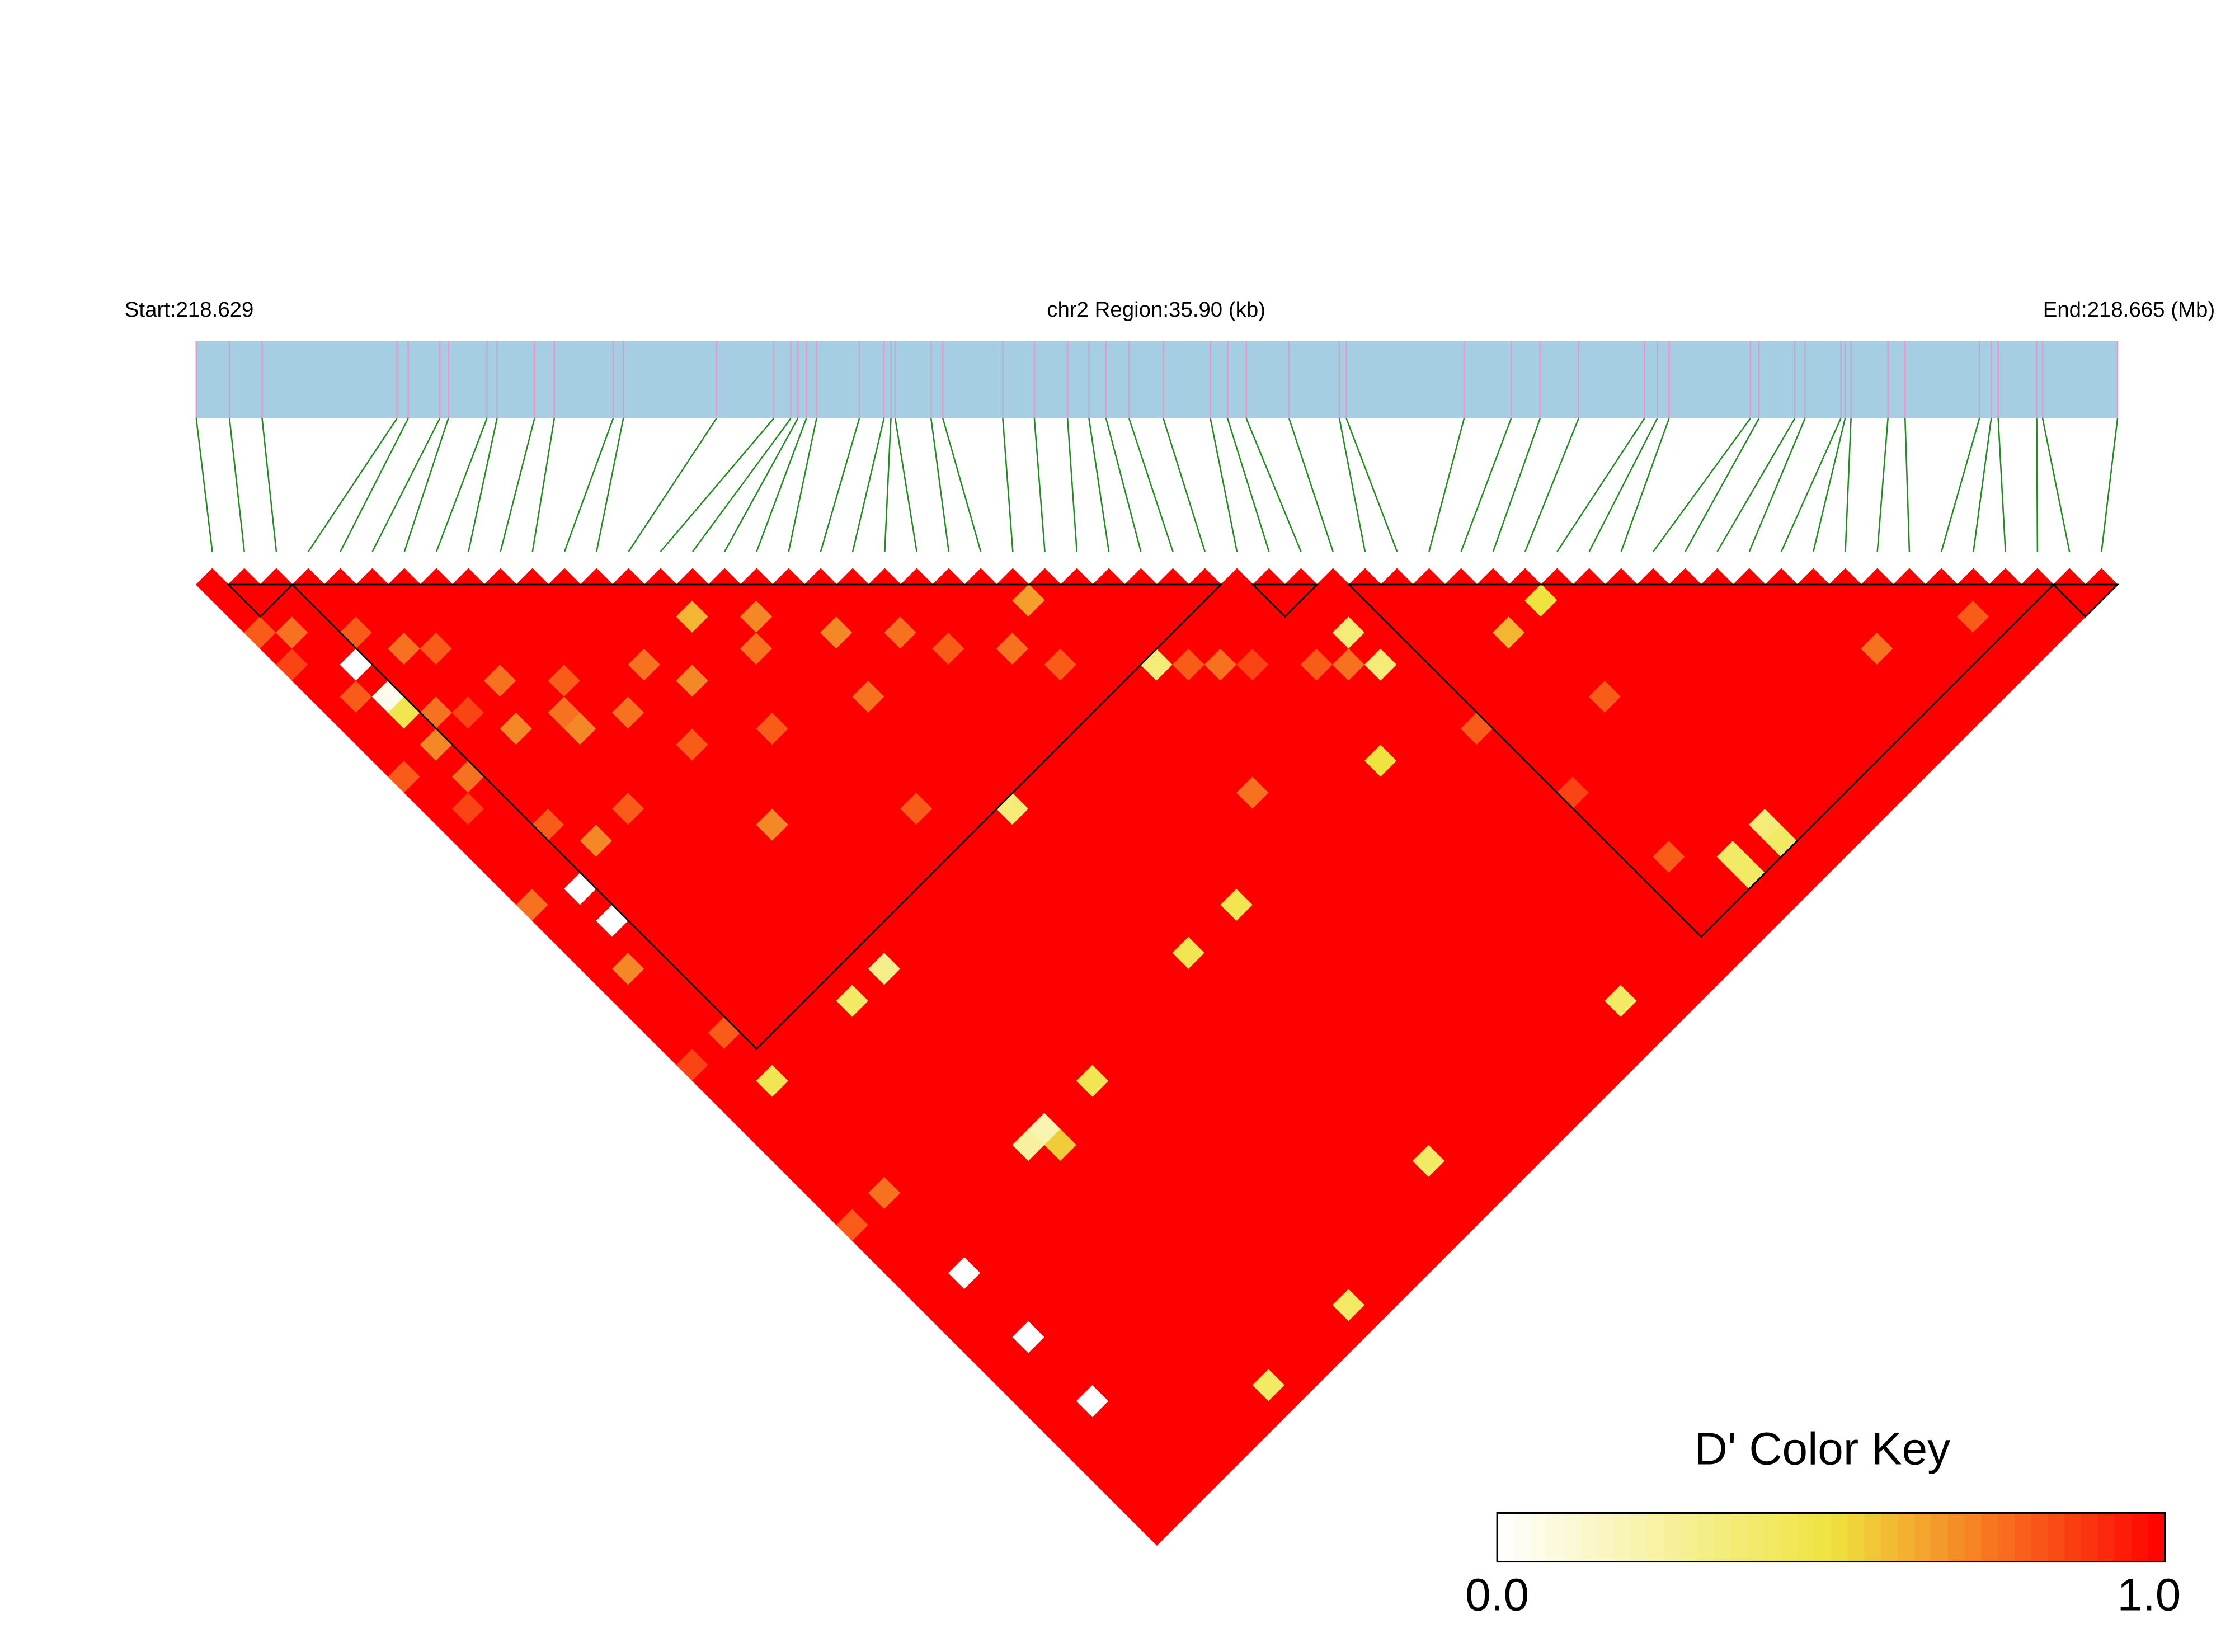  Describe the element at coordinates (1157, 379) in the screenshot. I see `region-bar` at that location.